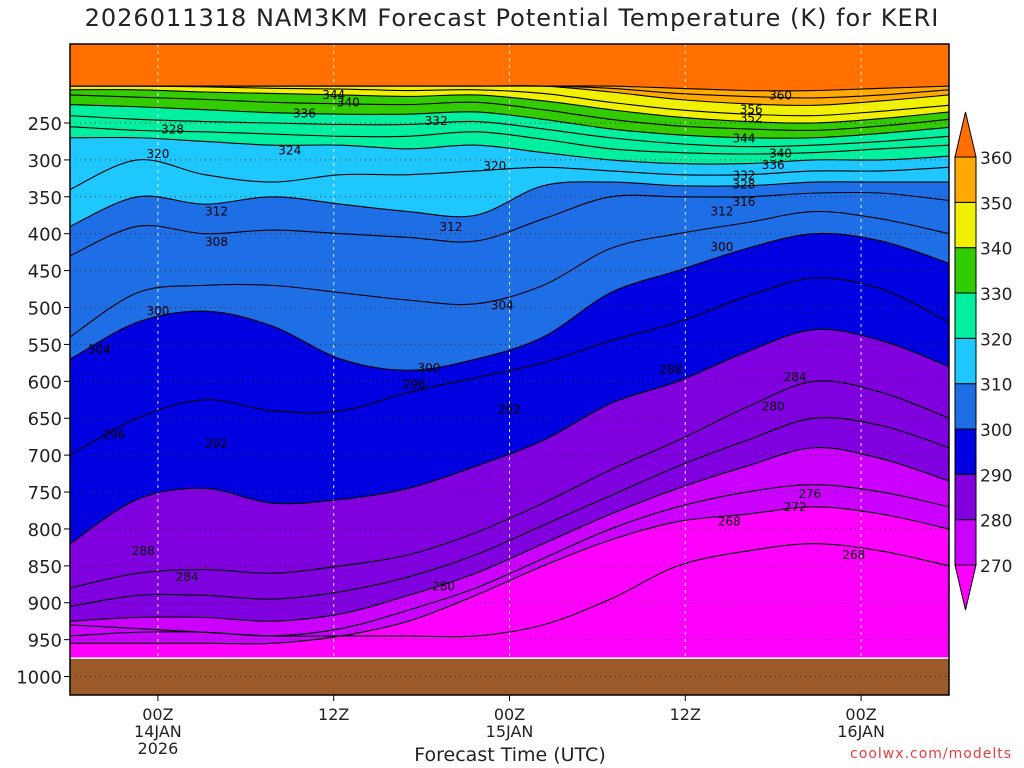 Image resolution: width=1024 pixels, height=768 pixels. I want to click on ground-fill, so click(509, 676).